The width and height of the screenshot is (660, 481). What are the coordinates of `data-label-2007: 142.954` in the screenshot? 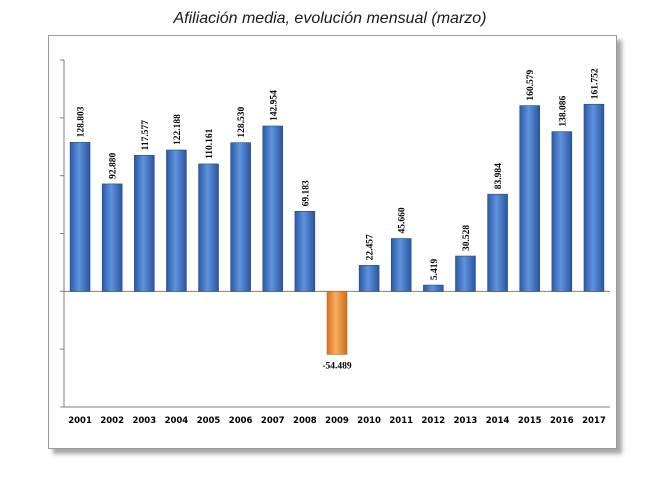 It's located at (274, 105).